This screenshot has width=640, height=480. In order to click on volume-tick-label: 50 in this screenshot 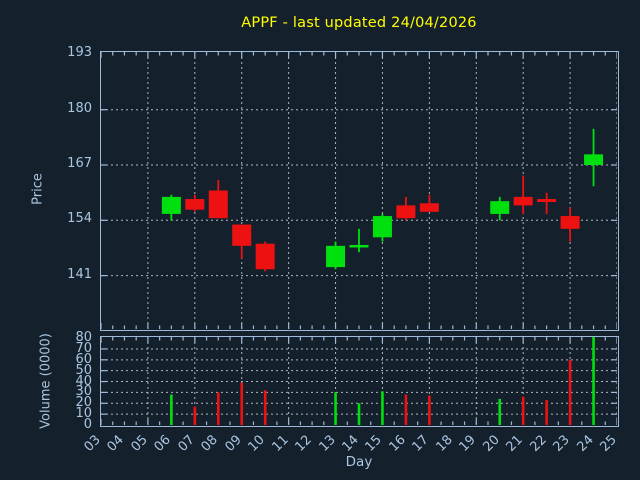, I will do `click(83, 370)`.